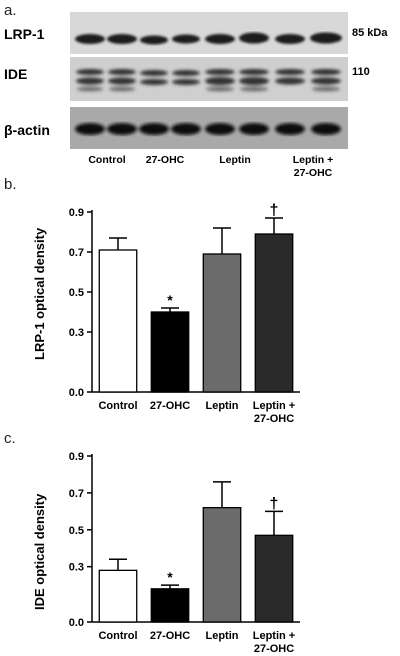 The height and width of the screenshot is (656, 400). Describe the element at coordinates (16, 74) in the screenshot. I see `blot-row-label-ide: IDE` at that location.